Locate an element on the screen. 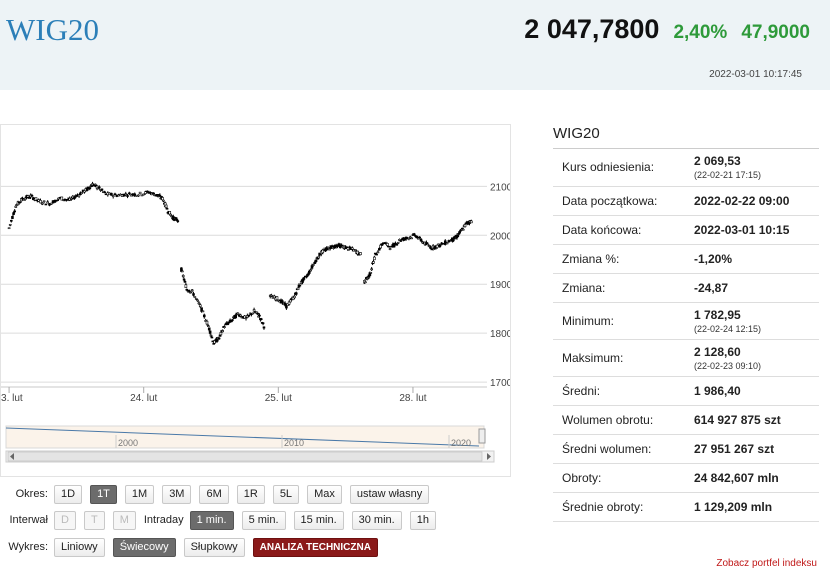 The width and height of the screenshot is (830, 584). summary-row: Data początkowa: 2022-02-22 09:00 is located at coordinates (686, 201).